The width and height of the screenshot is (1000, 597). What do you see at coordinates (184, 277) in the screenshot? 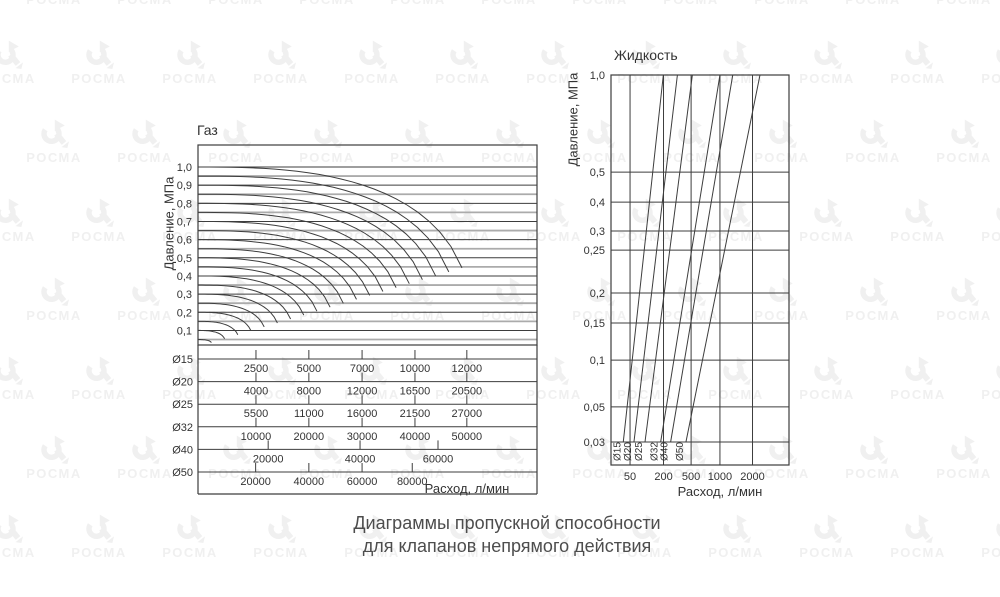
I see `gas-y-tick-label: 0,4` at bounding box center [184, 277].